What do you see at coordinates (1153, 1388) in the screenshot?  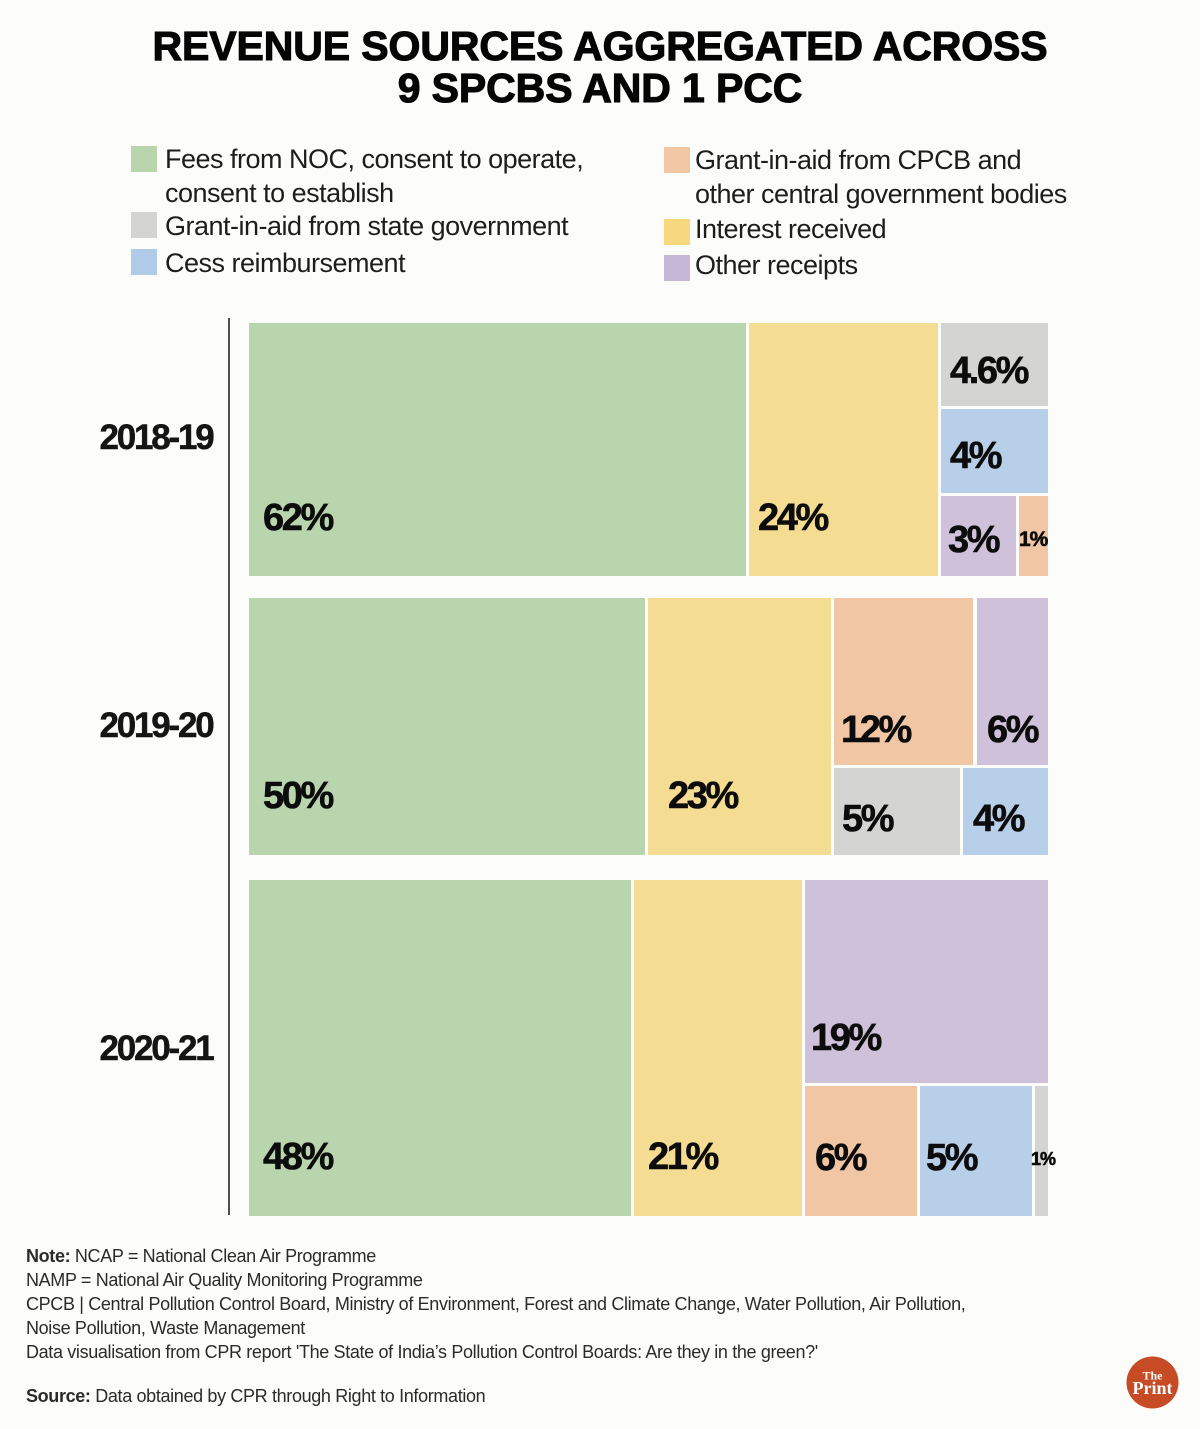 I see `svg-text: Print` at bounding box center [1153, 1388].